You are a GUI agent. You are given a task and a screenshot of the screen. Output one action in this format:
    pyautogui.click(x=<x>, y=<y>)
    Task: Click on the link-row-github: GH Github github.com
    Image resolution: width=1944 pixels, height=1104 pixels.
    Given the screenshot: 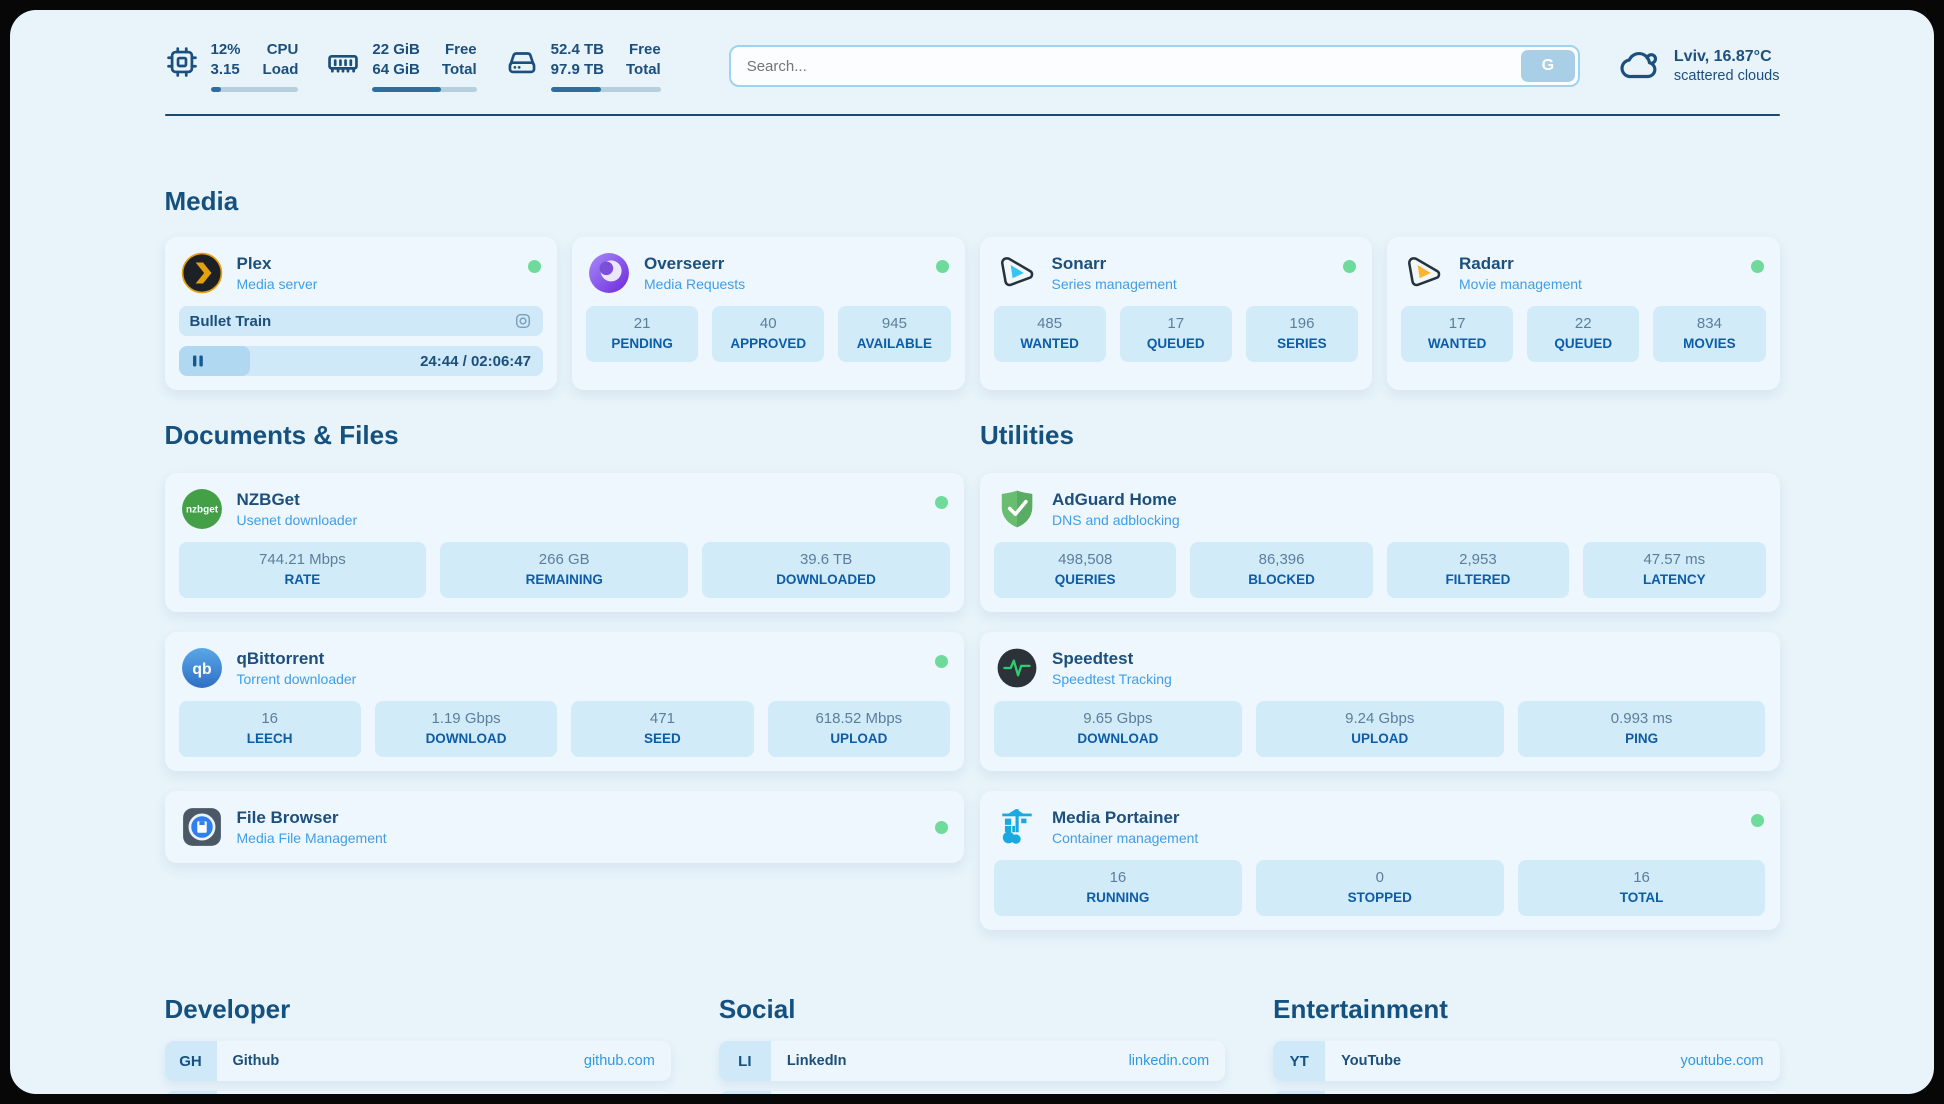 What is the action you would take?
    pyautogui.click(x=417, y=1061)
    